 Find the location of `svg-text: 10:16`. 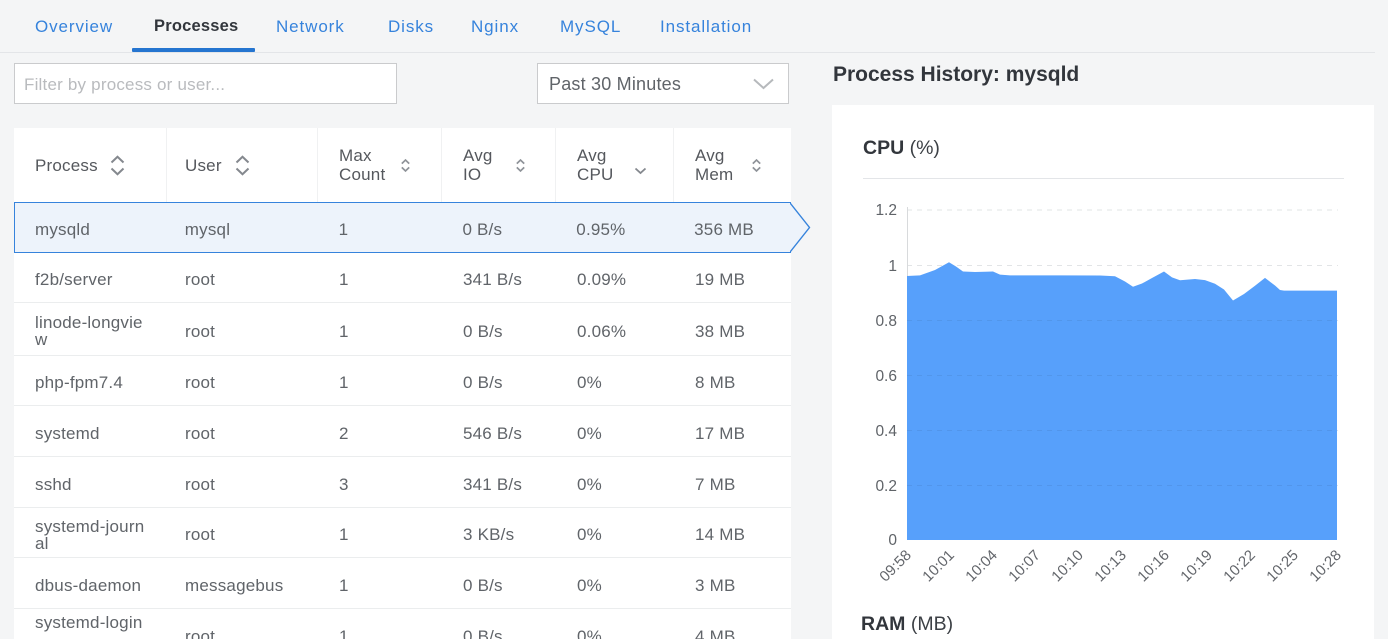

svg-text: 10:16 is located at coordinates (1153, 566).